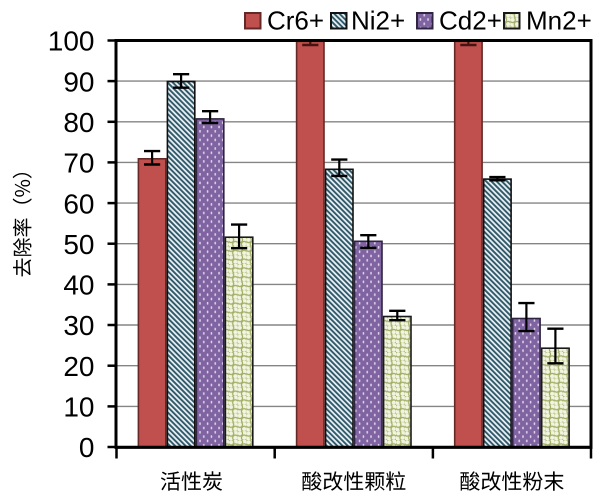 The height and width of the screenshot is (498, 600). I want to click on svg-text: 10, so click(78, 407).